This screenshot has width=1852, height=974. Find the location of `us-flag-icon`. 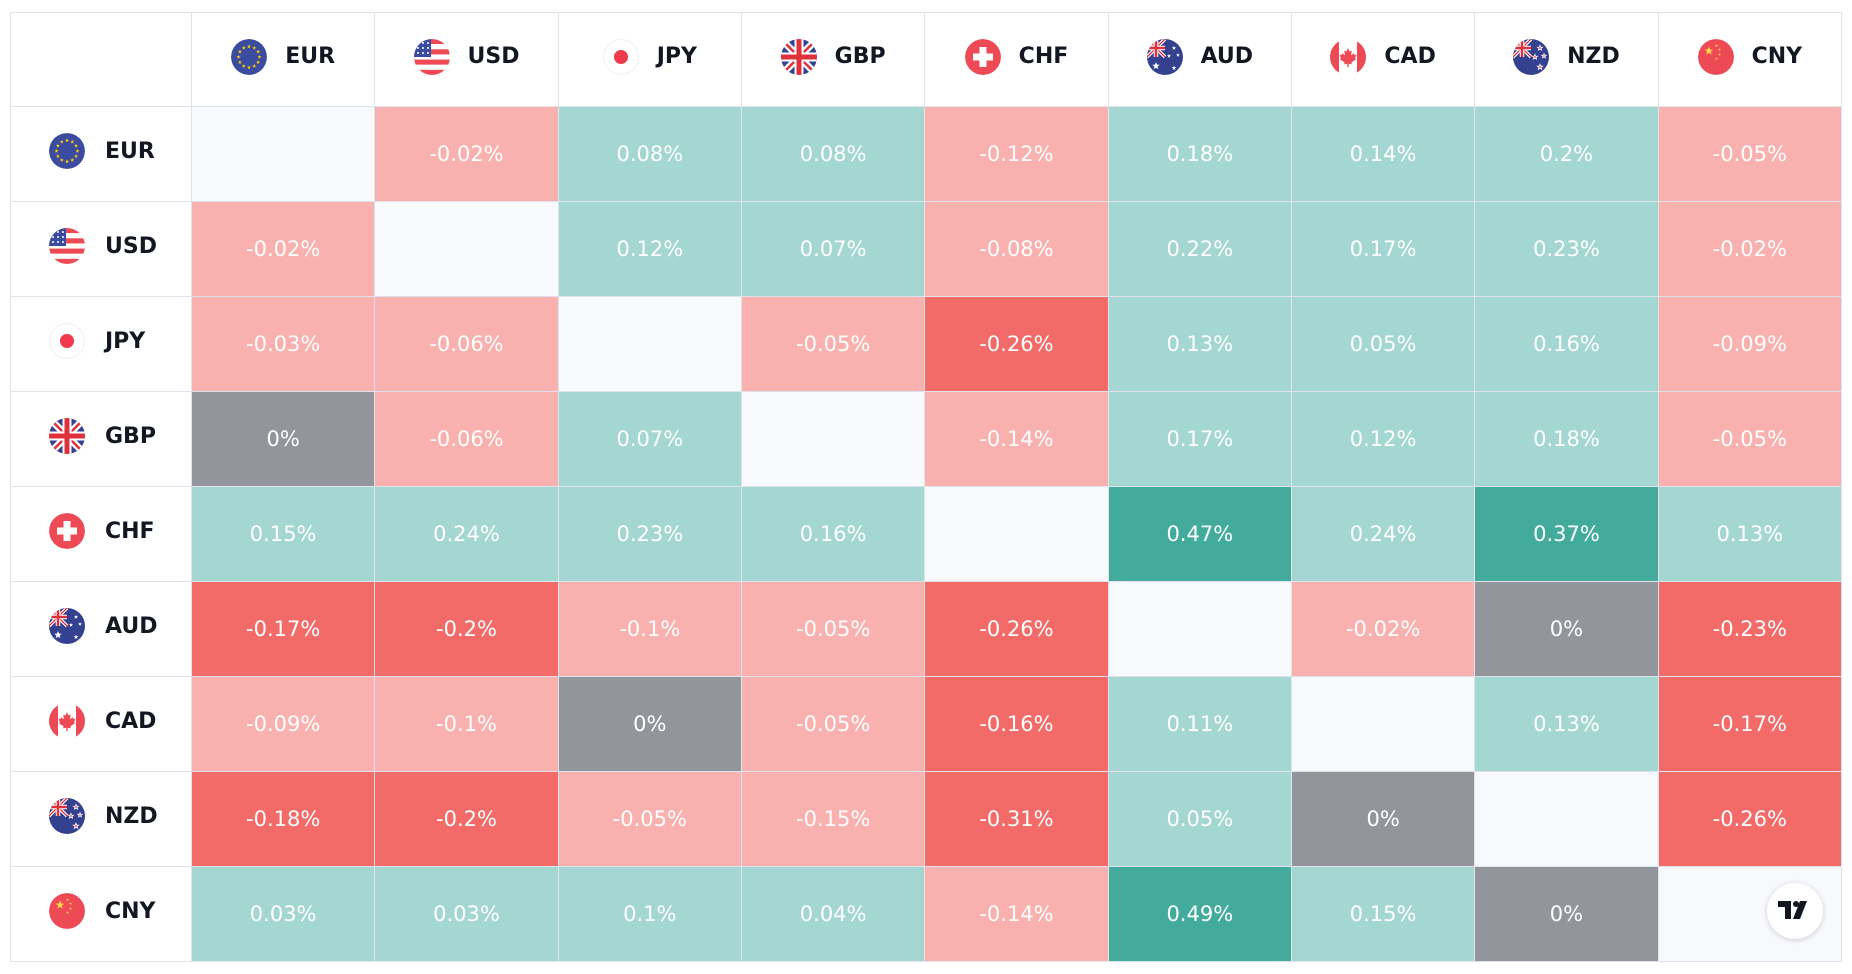

us-flag-icon is located at coordinates (431, 56).